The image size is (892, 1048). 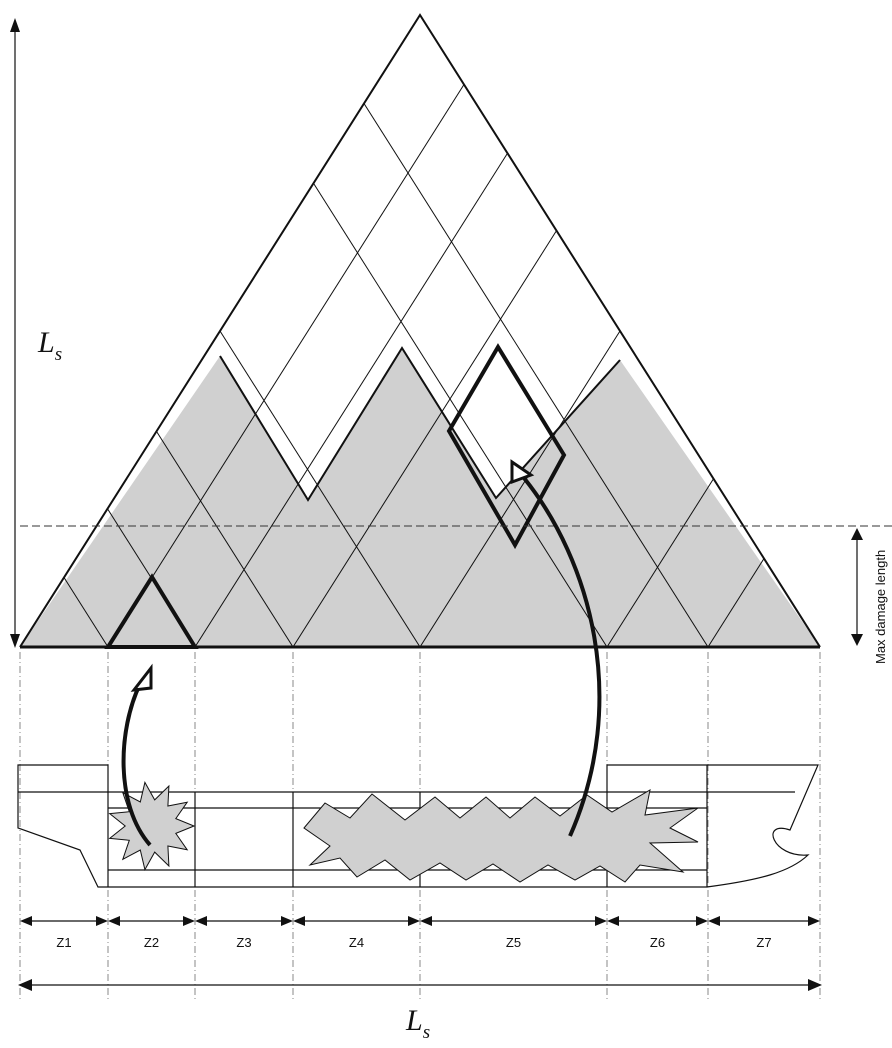 I want to click on length-arrow-right, so click(x=815, y=985).